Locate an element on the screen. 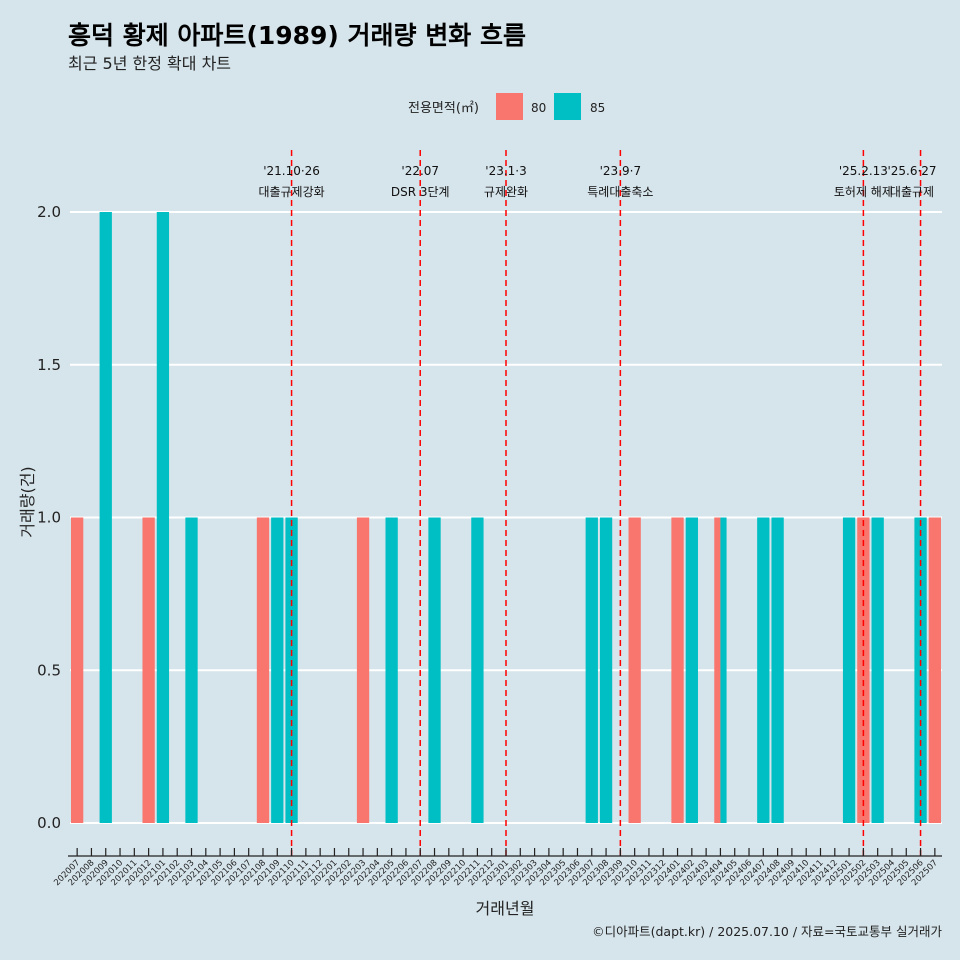 The width and height of the screenshot is (960, 960). event-date-1: '22.07 is located at coordinates (420, 171).